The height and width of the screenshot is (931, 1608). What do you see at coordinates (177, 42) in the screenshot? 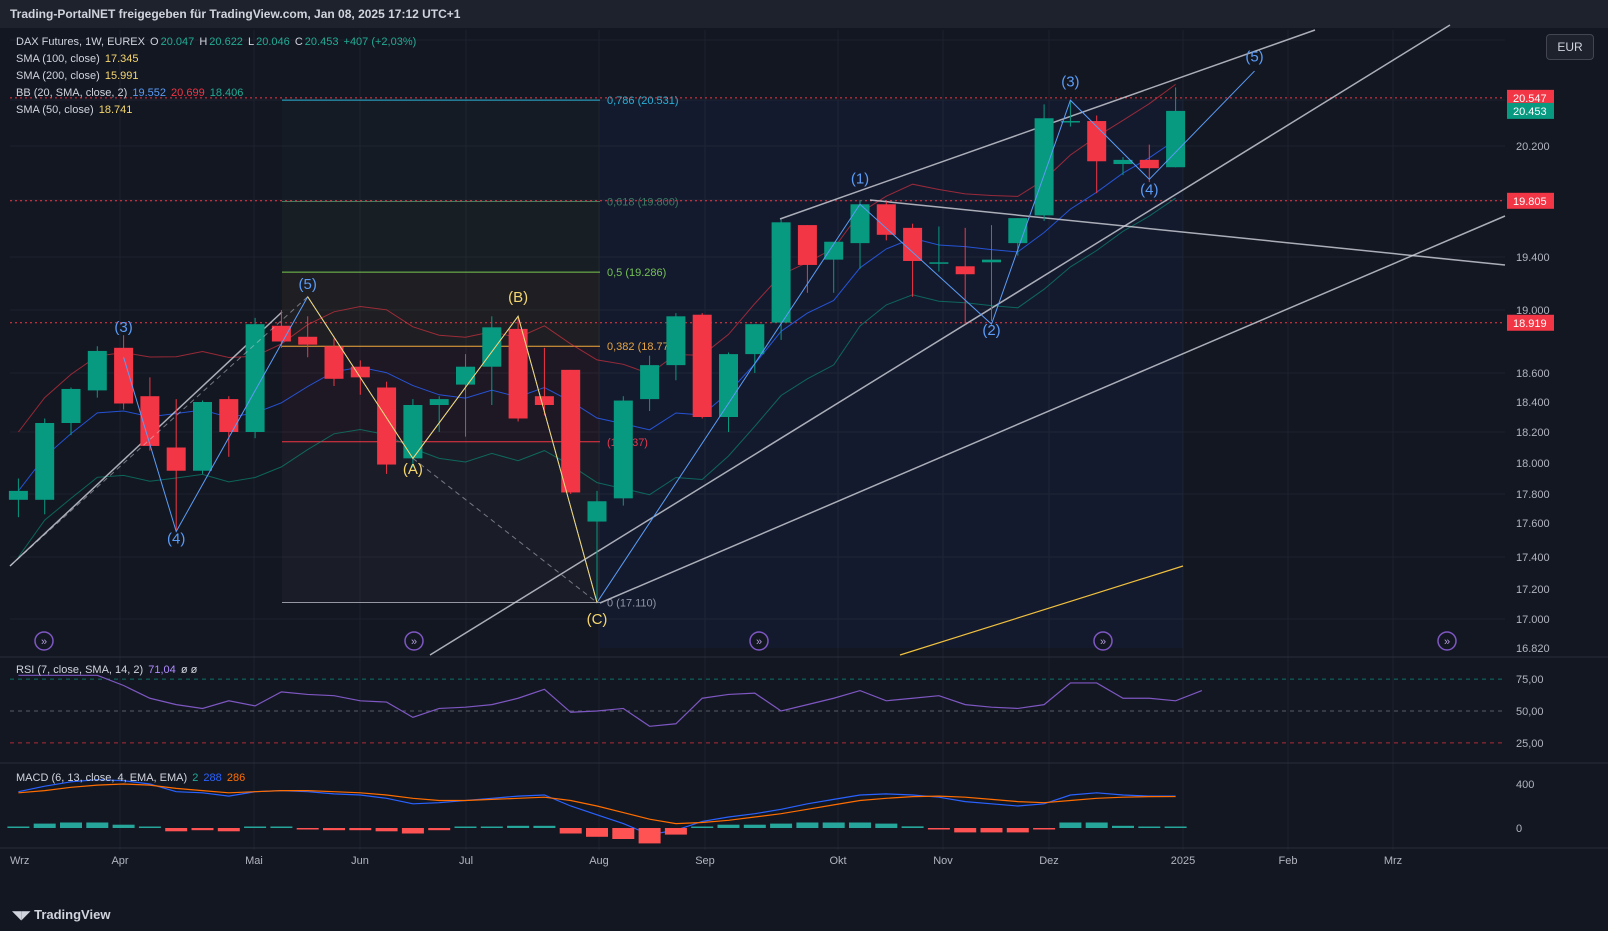
I see `legend-o-value: 20.047` at bounding box center [177, 42].